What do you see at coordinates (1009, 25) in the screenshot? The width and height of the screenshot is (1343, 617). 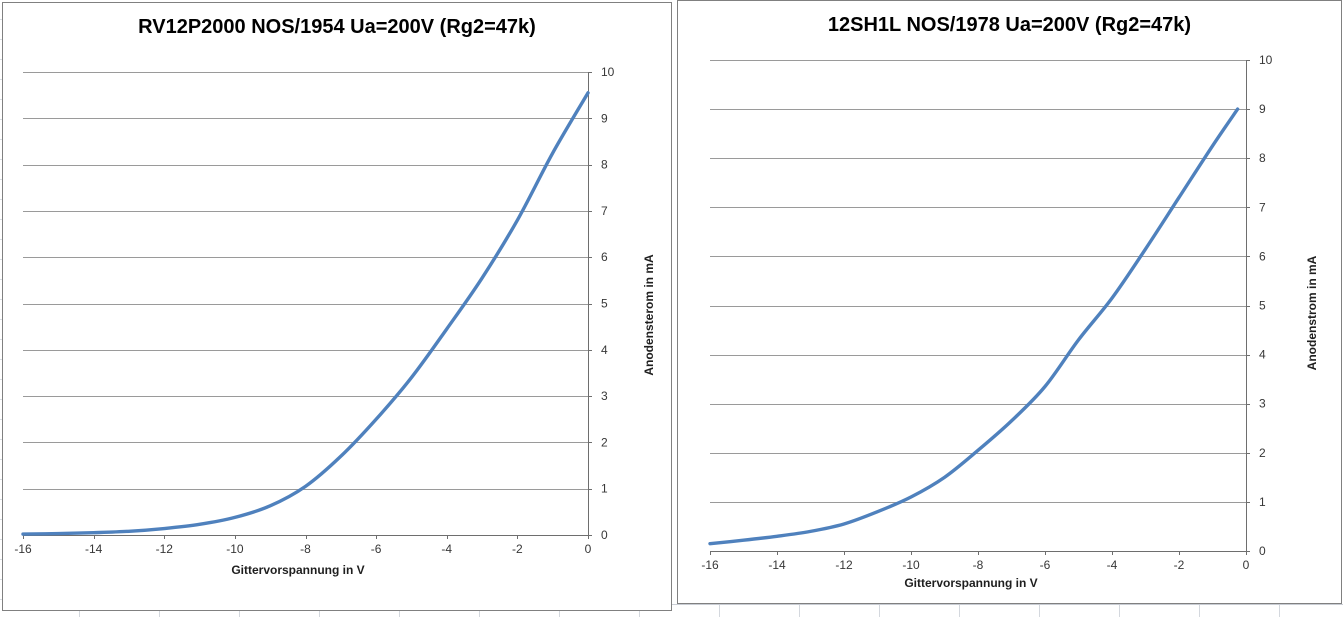 I see `chart-title: 12SH1L NOS/1978 Ua=200V (Rg2=47k)` at bounding box center [1009, 25].